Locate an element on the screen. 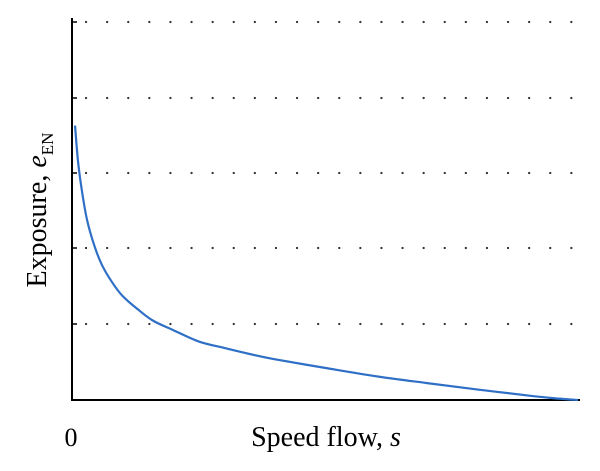  y-axis-label-var: e is located at coordinates (37, 161).